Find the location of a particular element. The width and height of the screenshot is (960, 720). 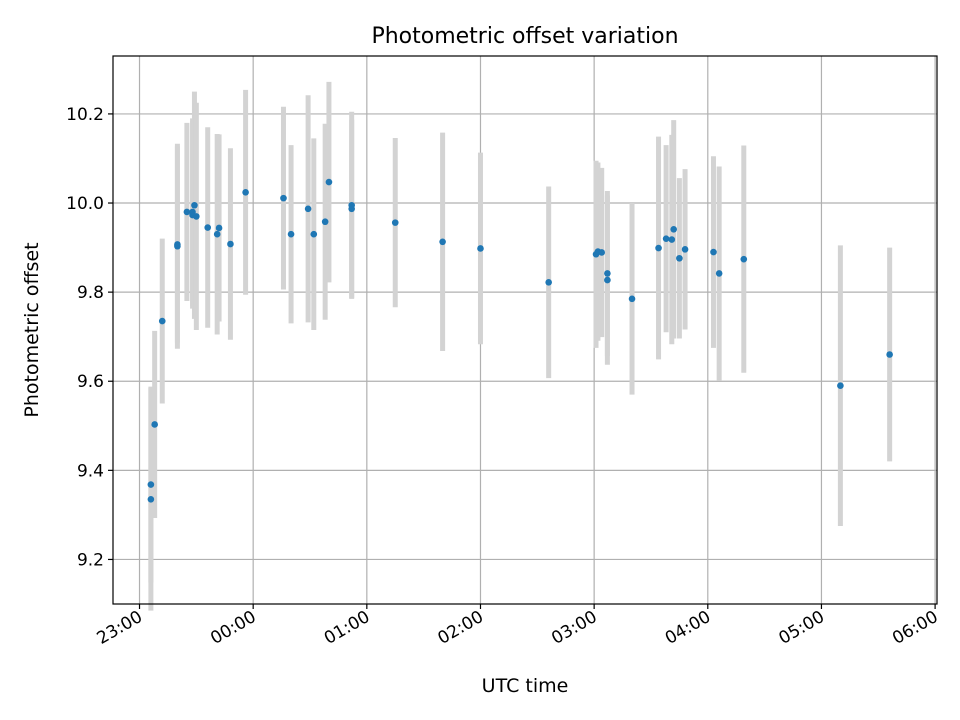

y-tick-label: 9.8 is located at coordinates (90, 293).